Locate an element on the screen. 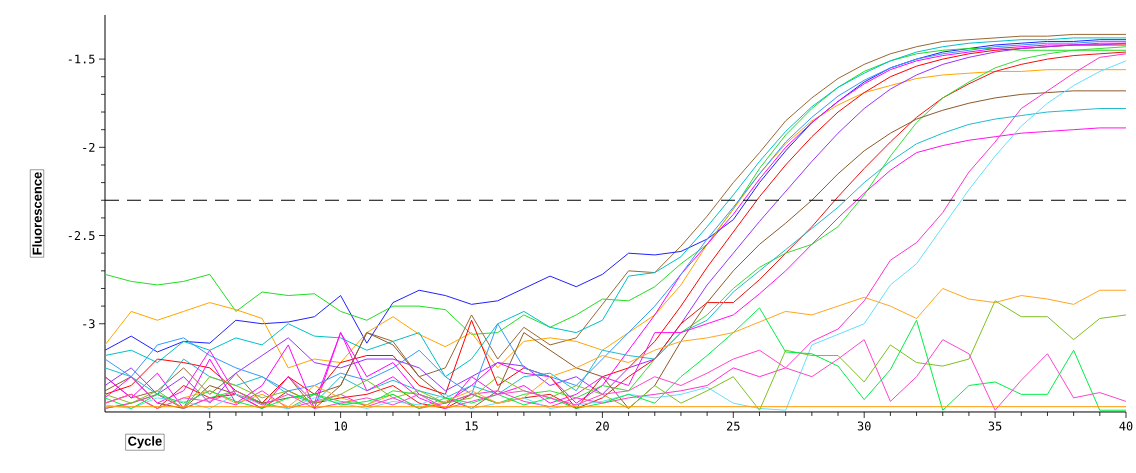 The width and height of the screenshot is (1136, 473). y-tick-label: -2.5 is located at coordinates (81, 236).